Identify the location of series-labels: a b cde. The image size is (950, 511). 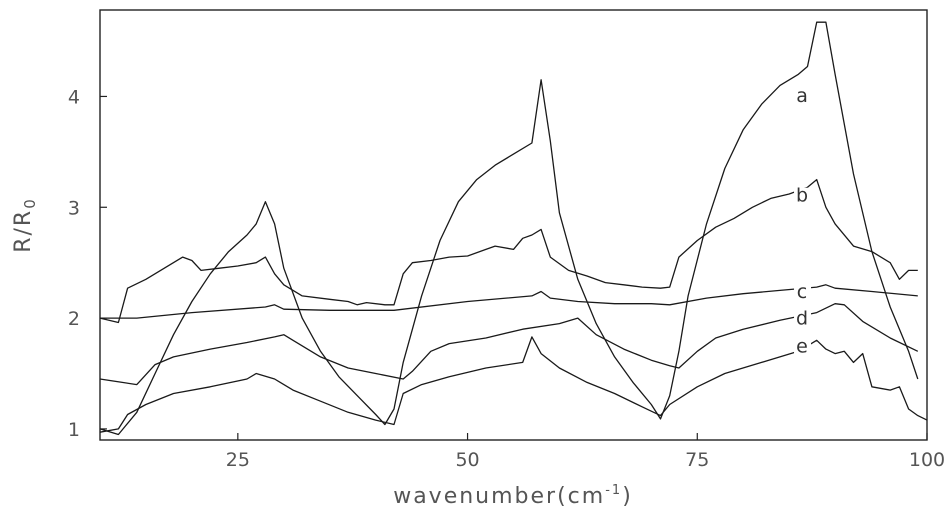
(803, 222).